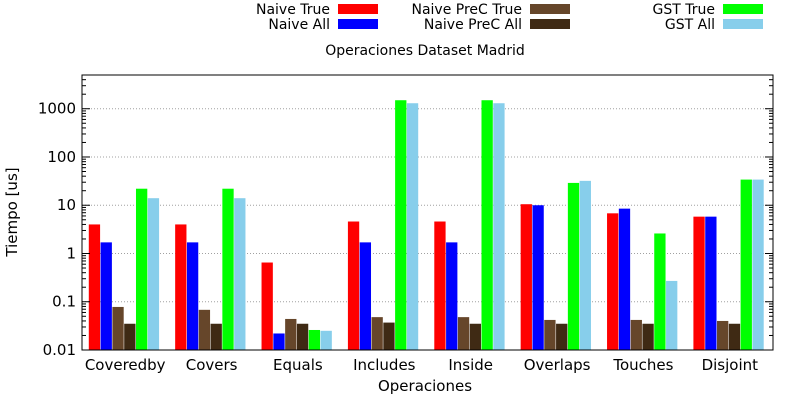 The width and height of the screenshot is (800, 400). I want to click on x-axis-label: Operaciones, so click(425, 386).